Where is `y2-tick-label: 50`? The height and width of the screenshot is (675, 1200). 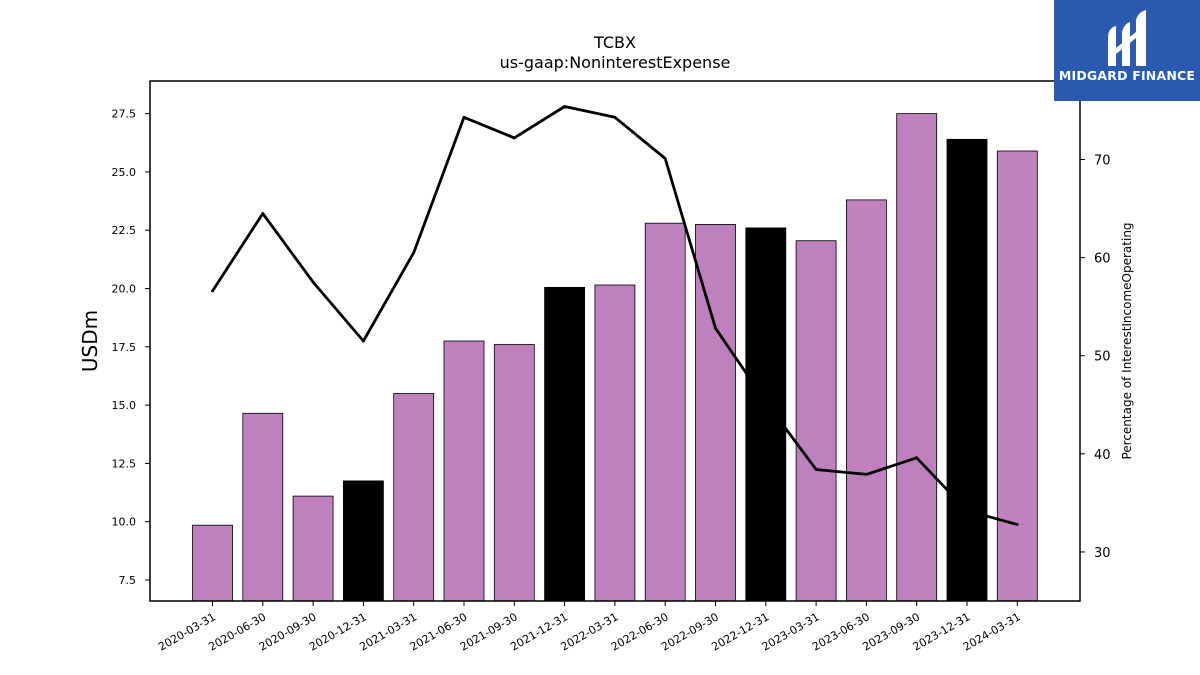
y2-tick-label: 50 is located at coordinates (1102, 357).